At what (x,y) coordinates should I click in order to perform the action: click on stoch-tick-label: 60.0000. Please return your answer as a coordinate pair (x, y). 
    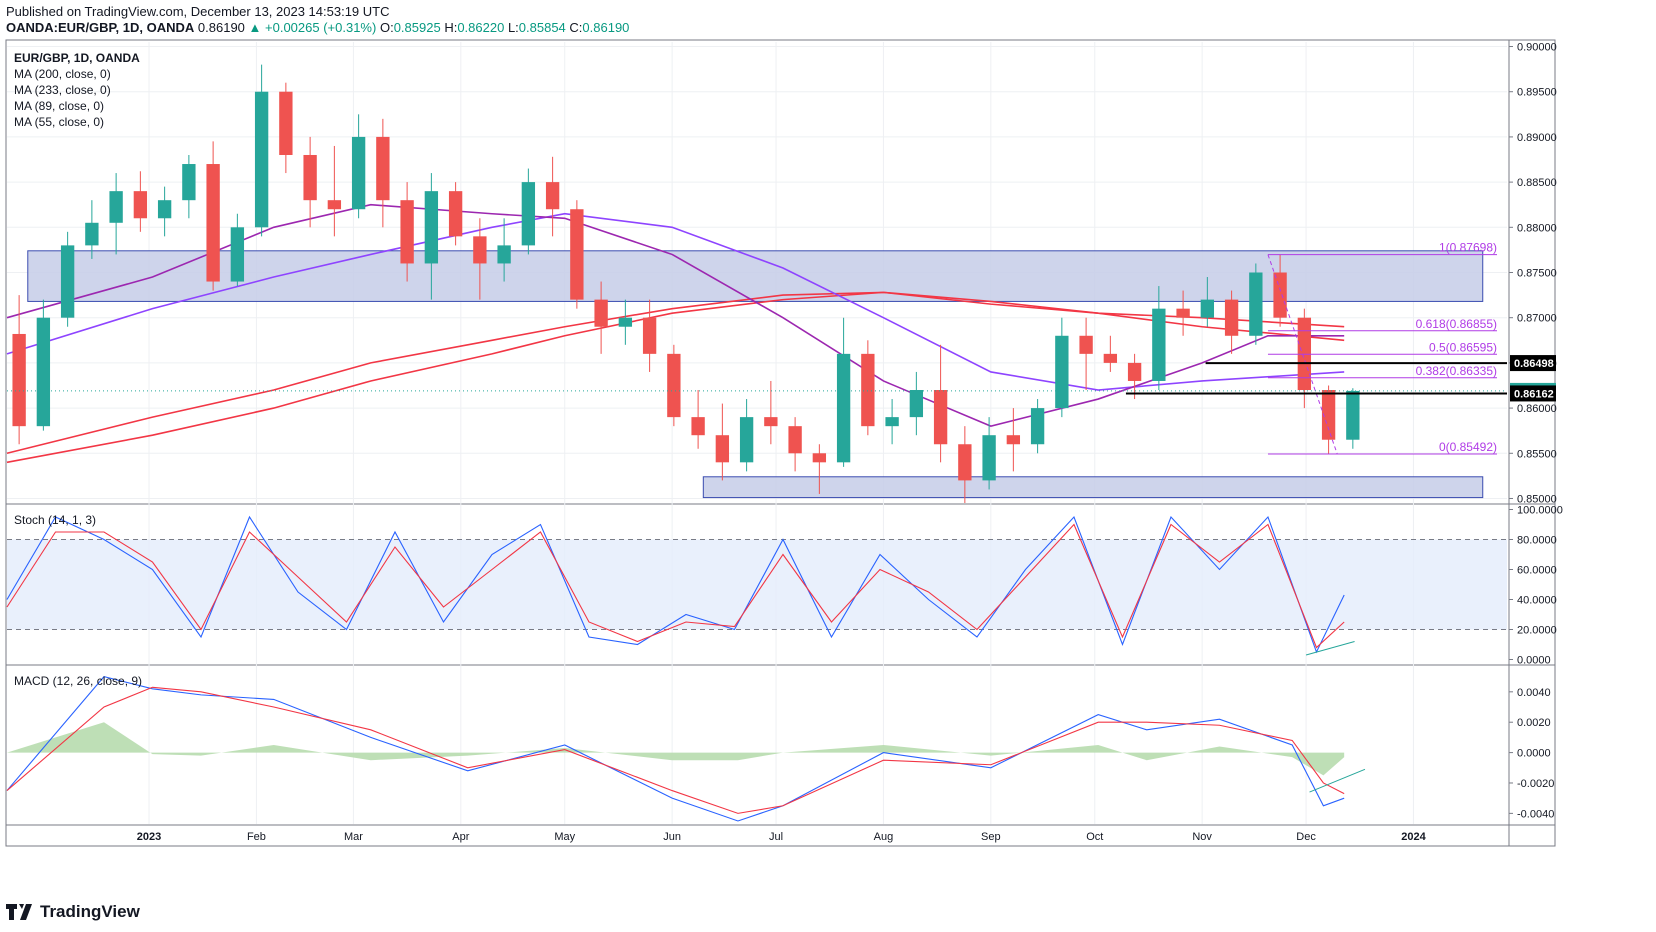
    Looking at the image, I should click on (1537, 571).